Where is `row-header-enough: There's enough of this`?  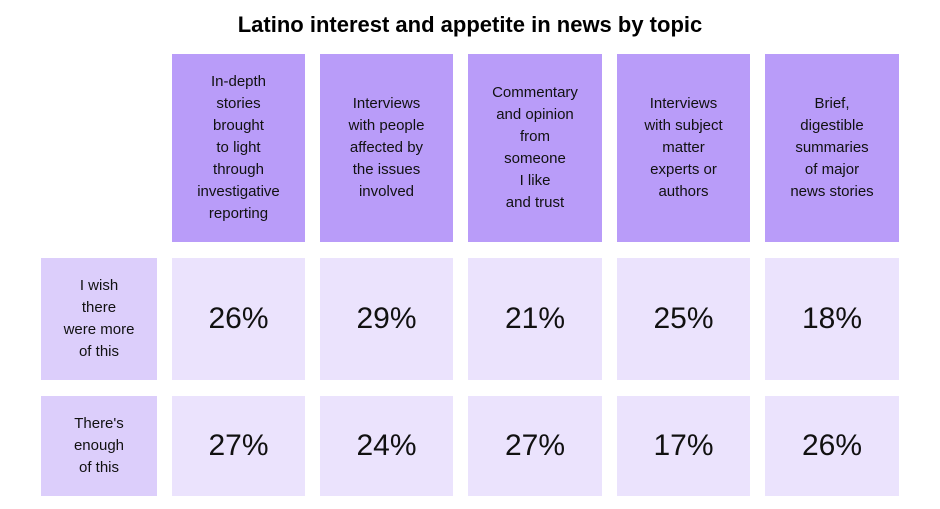 row-header-enough: There's enough of this is located at coordinates (99, 446).